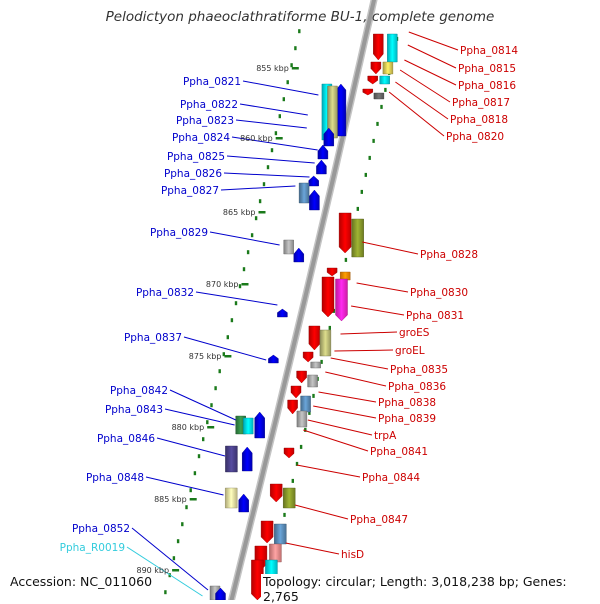 This screenshot has height=604, width=600. Describe the element at coordinates (139, 391) in the screenshot. I see `gene-label: Ppha_0842` at that location.